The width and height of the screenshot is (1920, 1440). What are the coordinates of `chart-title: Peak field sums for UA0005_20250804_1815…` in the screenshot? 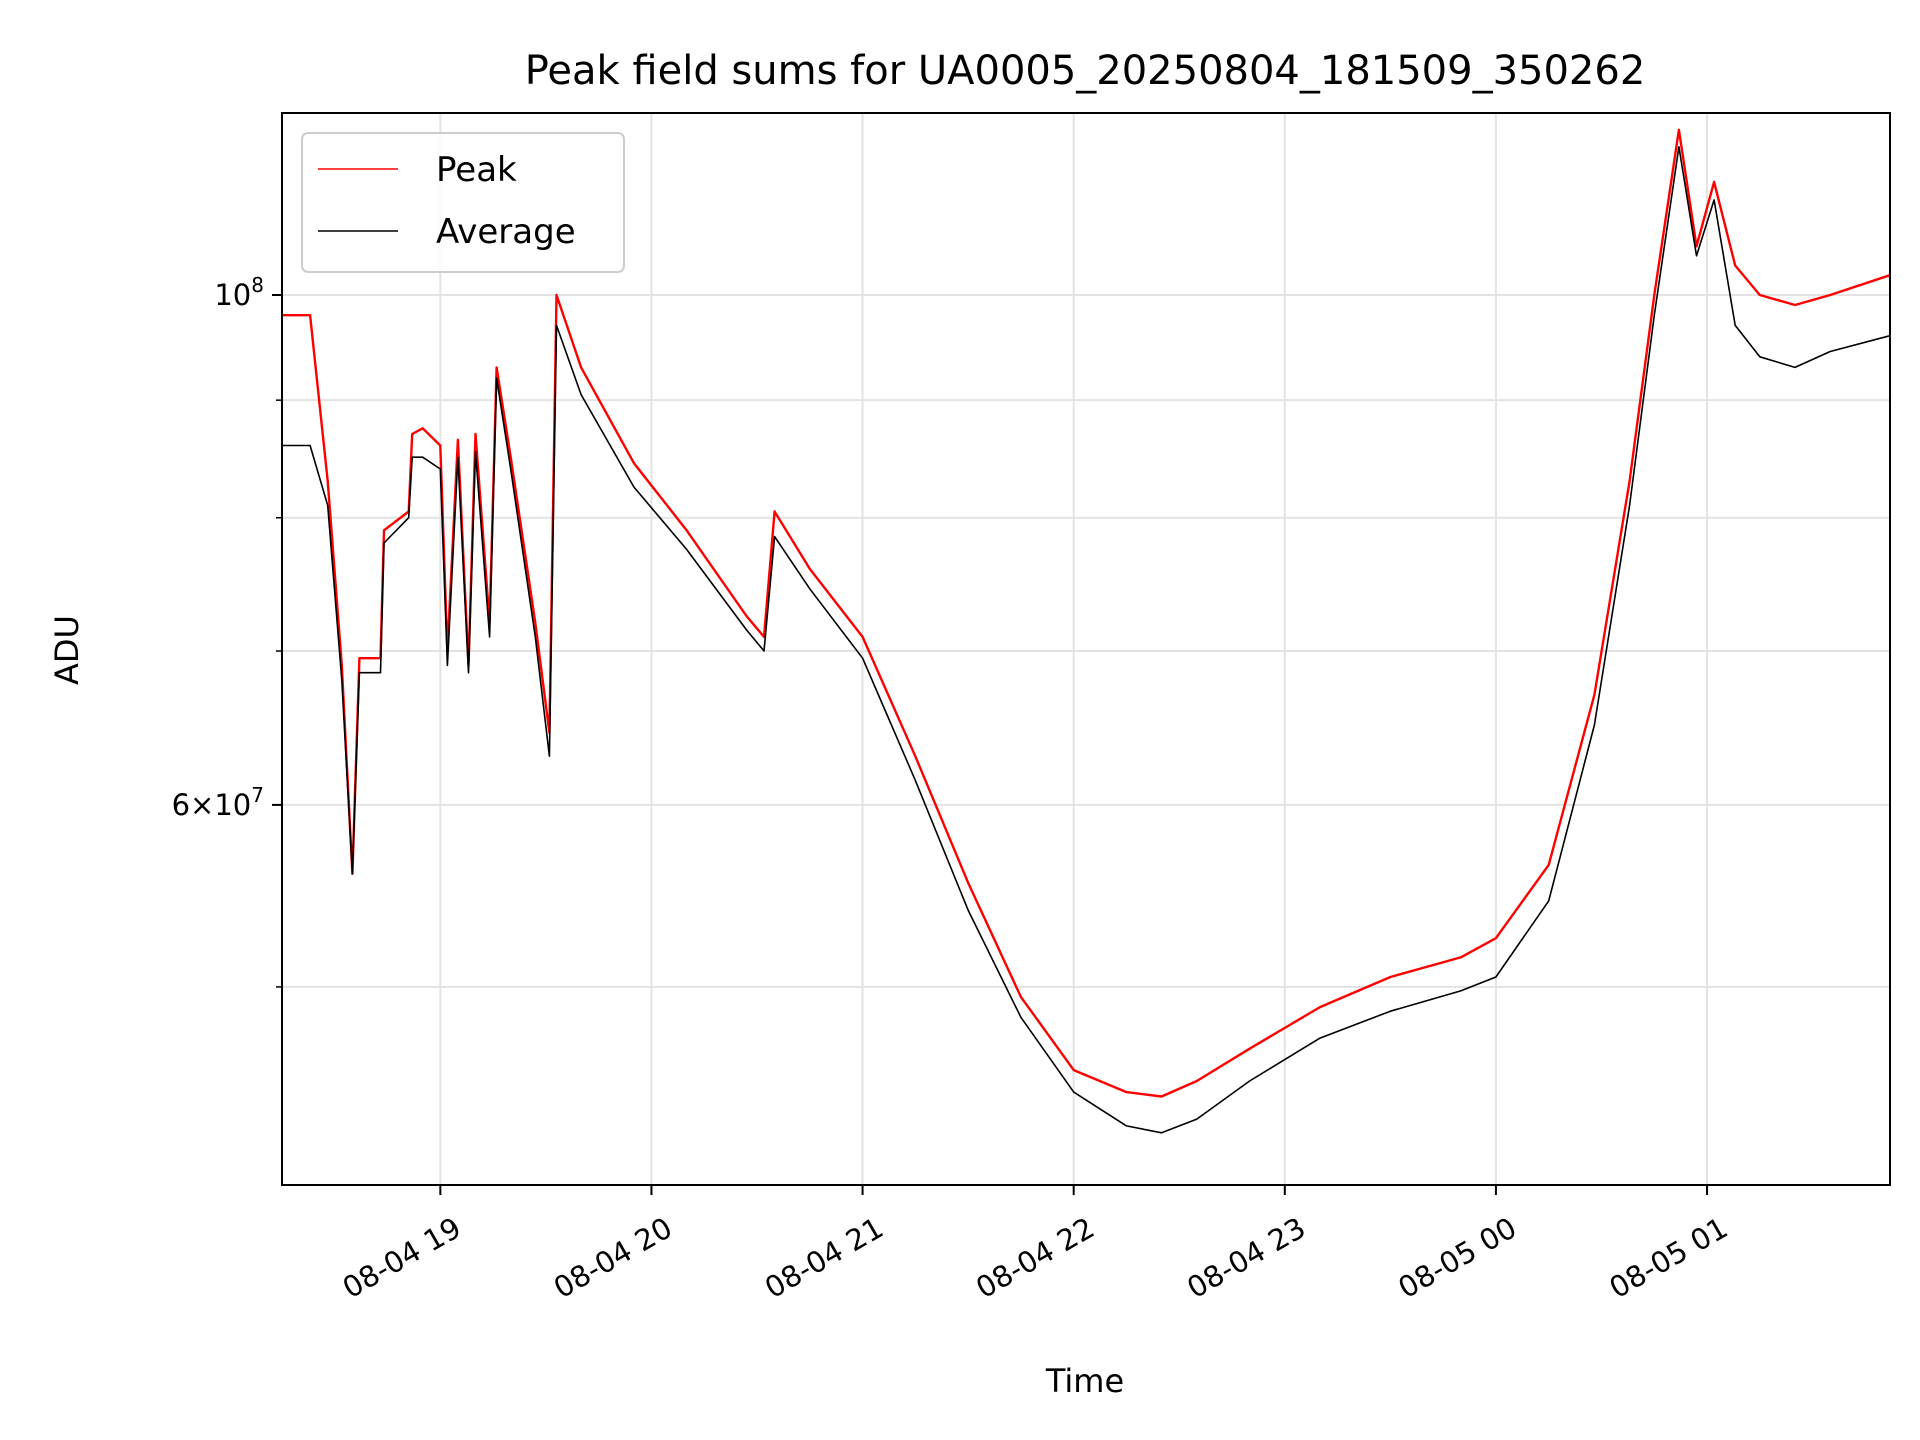 It's located at (1085, 71).